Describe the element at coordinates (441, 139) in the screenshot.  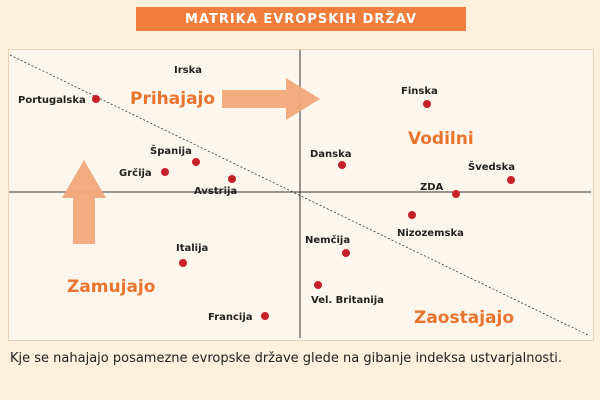
I see `quadrant-top-right: Vodilni` at that location.